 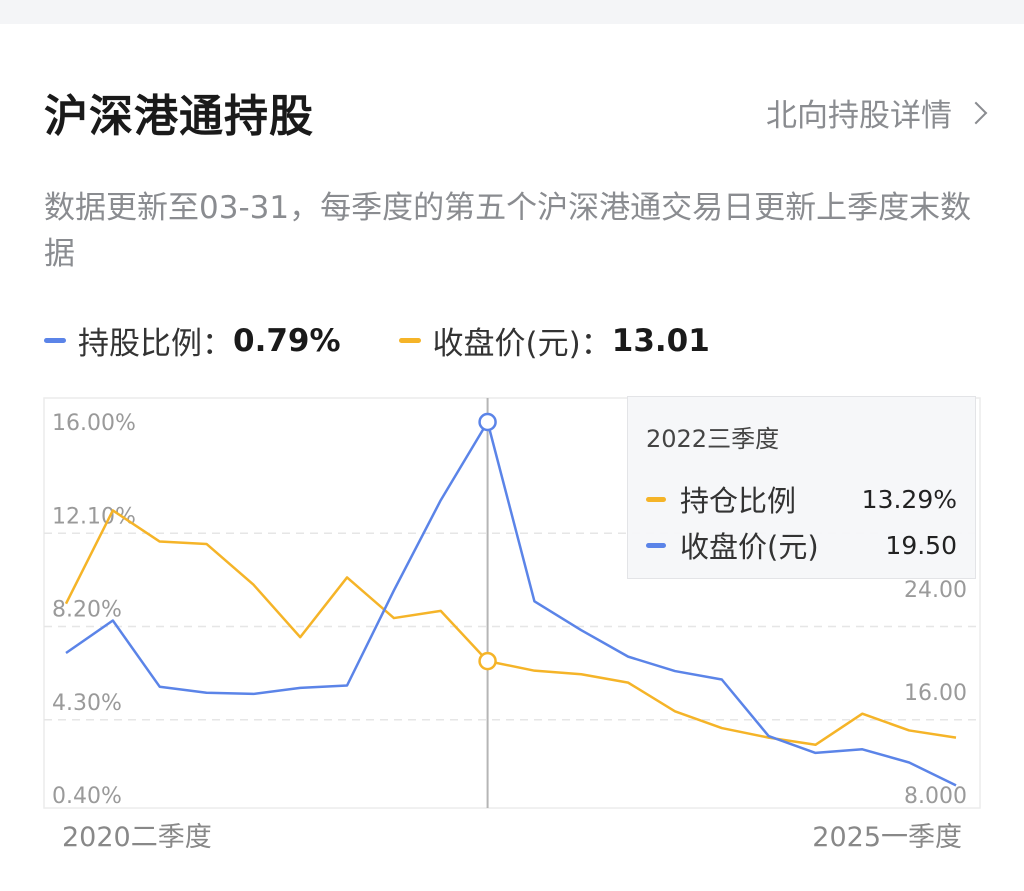 What do you see at coordinates (179, 116) in the screenshot?
I see `page-title: 沪深港通持股` at bounding box center [179, 116].